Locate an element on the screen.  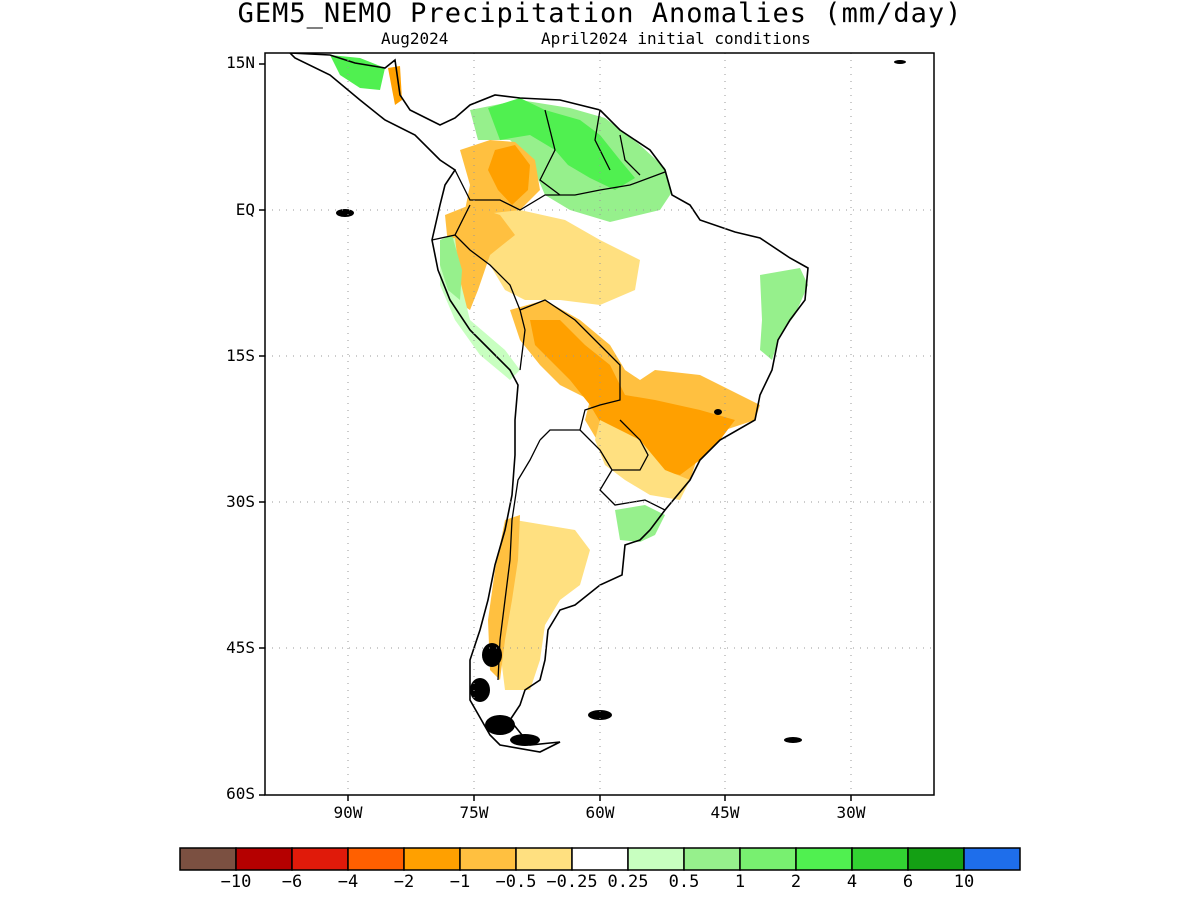
lon-label-30w: 30W is located at coordinates (851, 812).